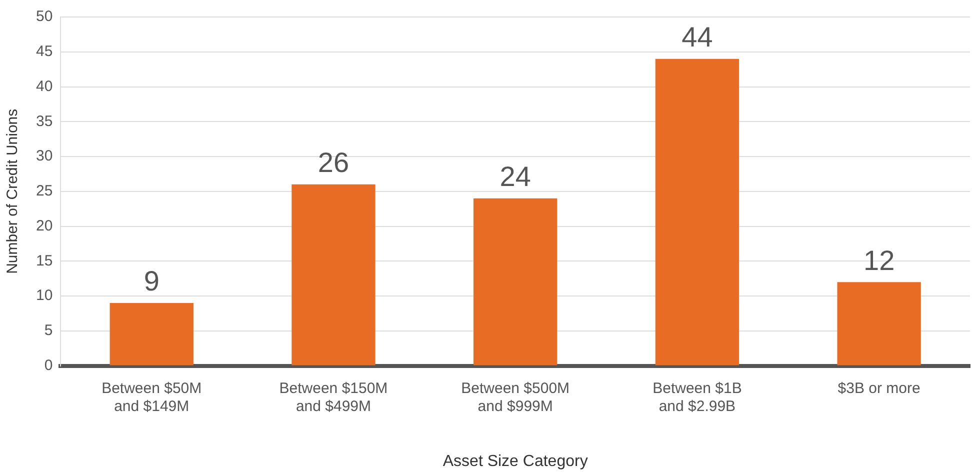 This screenshot has height=475, width=972. What do you see at coordinates (44, 121) in the screenshot?
I see `y-tick-label: 35` at bounding box center [44, 121].